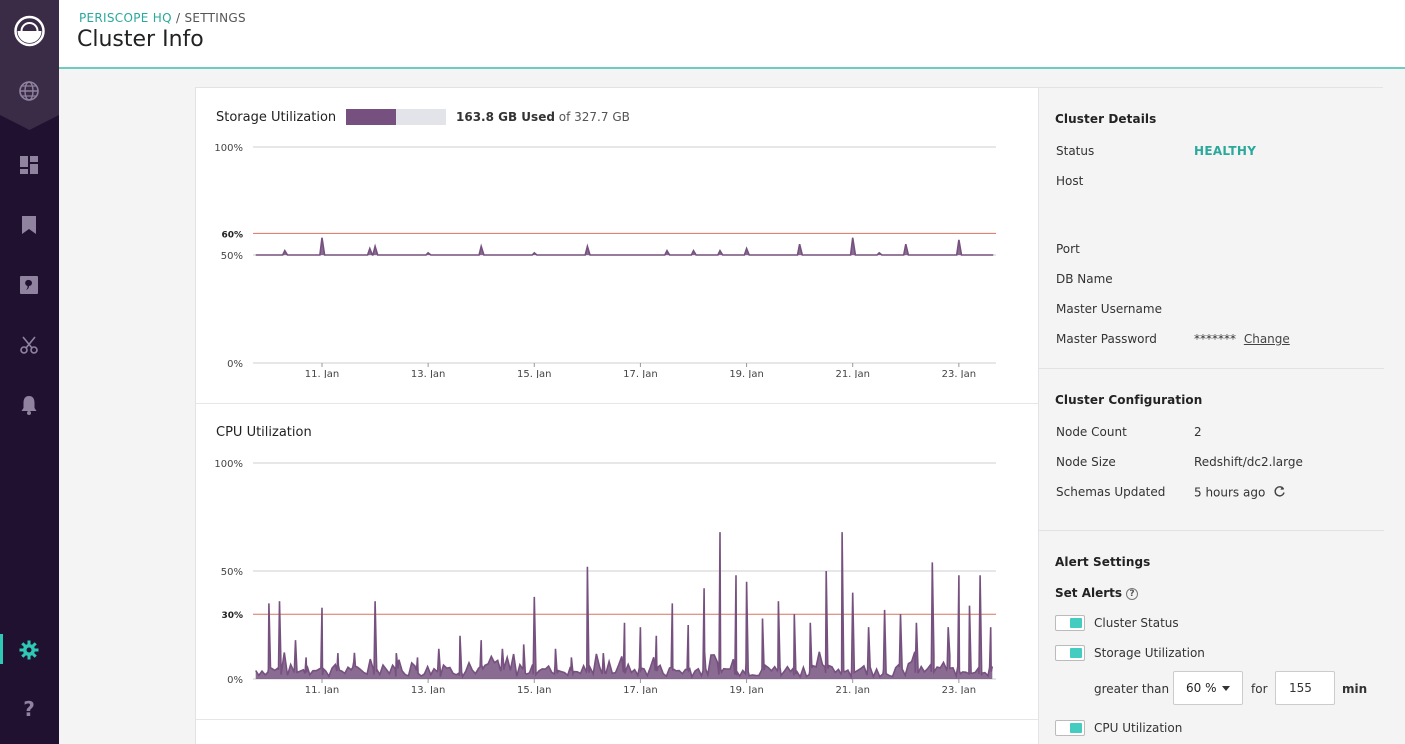 The width and height of the screenshot is (1405, 744). What do you see at coordinates (505, 117) in the screenshot?
I see `storage-used-value: 163.8 GB Used` at bounding box center [505, 117].